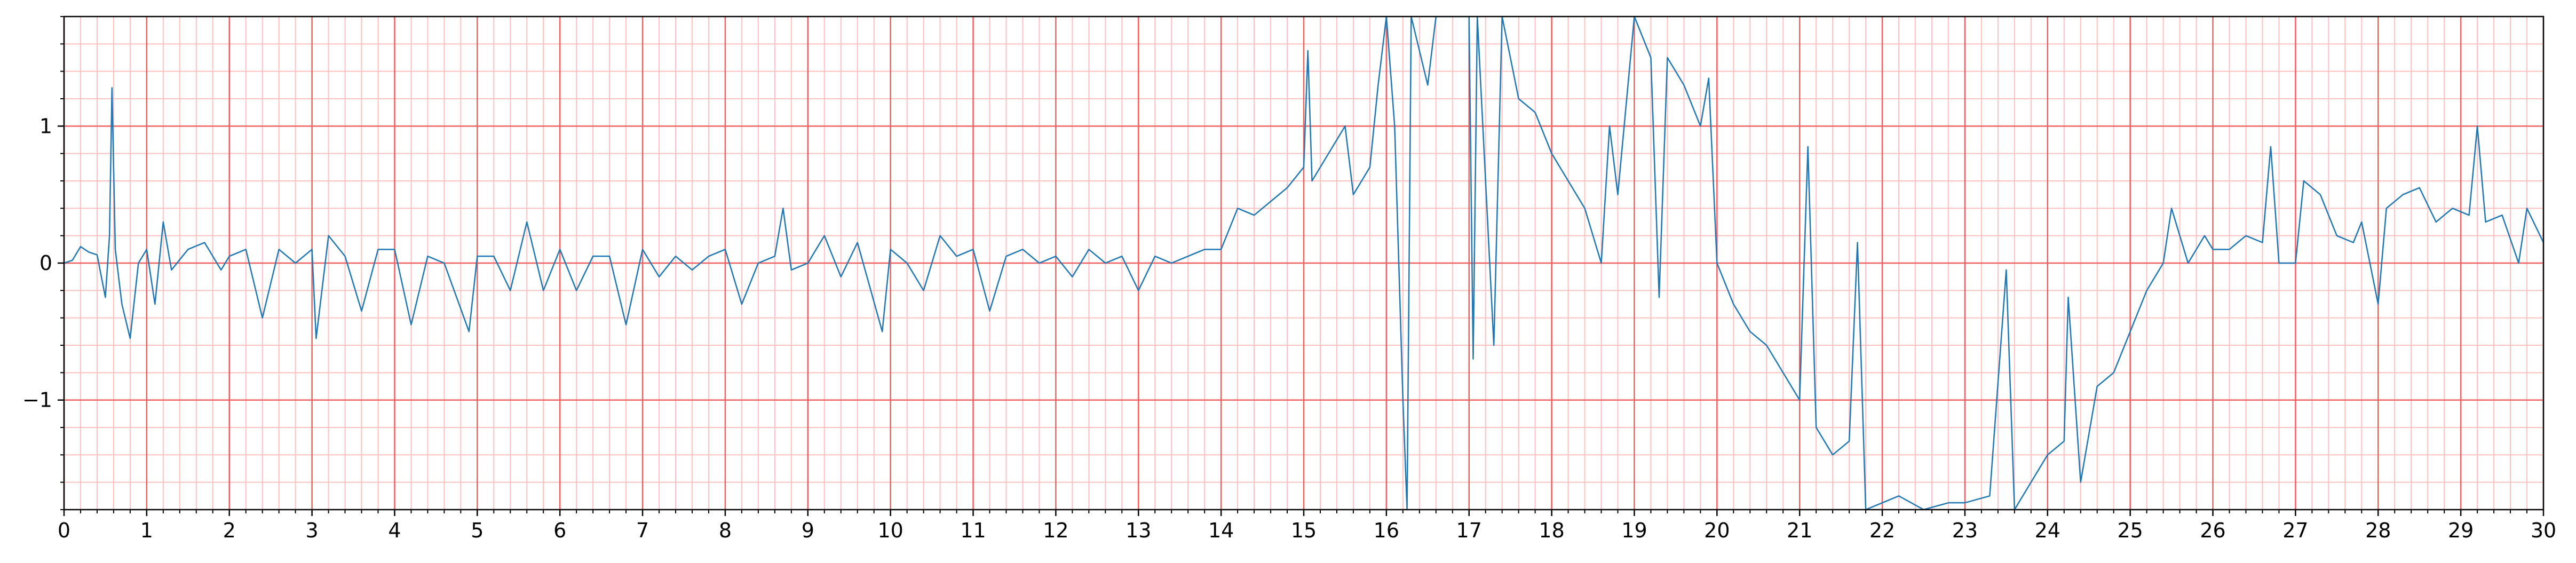  What do you see at coordinates (2047, 530) in the screenshot?
I see `x-tick-label: 24` at bounding box center [2047, 530].